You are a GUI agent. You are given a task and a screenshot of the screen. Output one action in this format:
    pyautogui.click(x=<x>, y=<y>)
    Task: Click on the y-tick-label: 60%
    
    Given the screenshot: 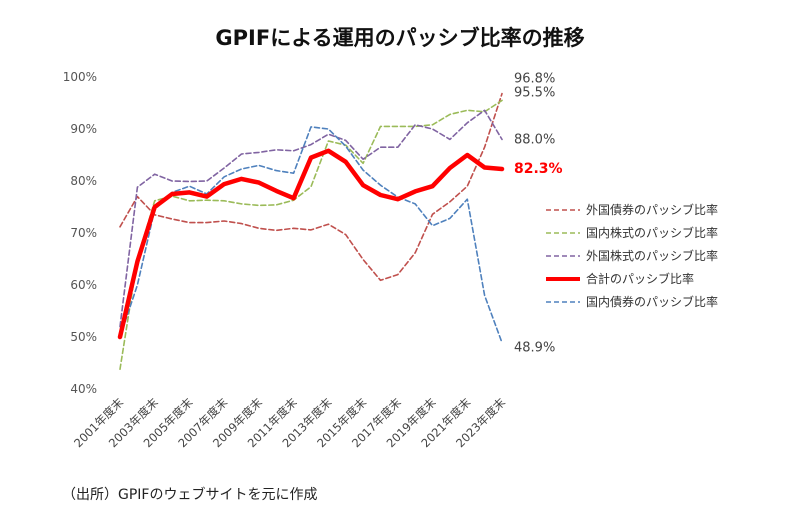 What is the action you would take?
    pyautogui.click(x=83, y=285)
    